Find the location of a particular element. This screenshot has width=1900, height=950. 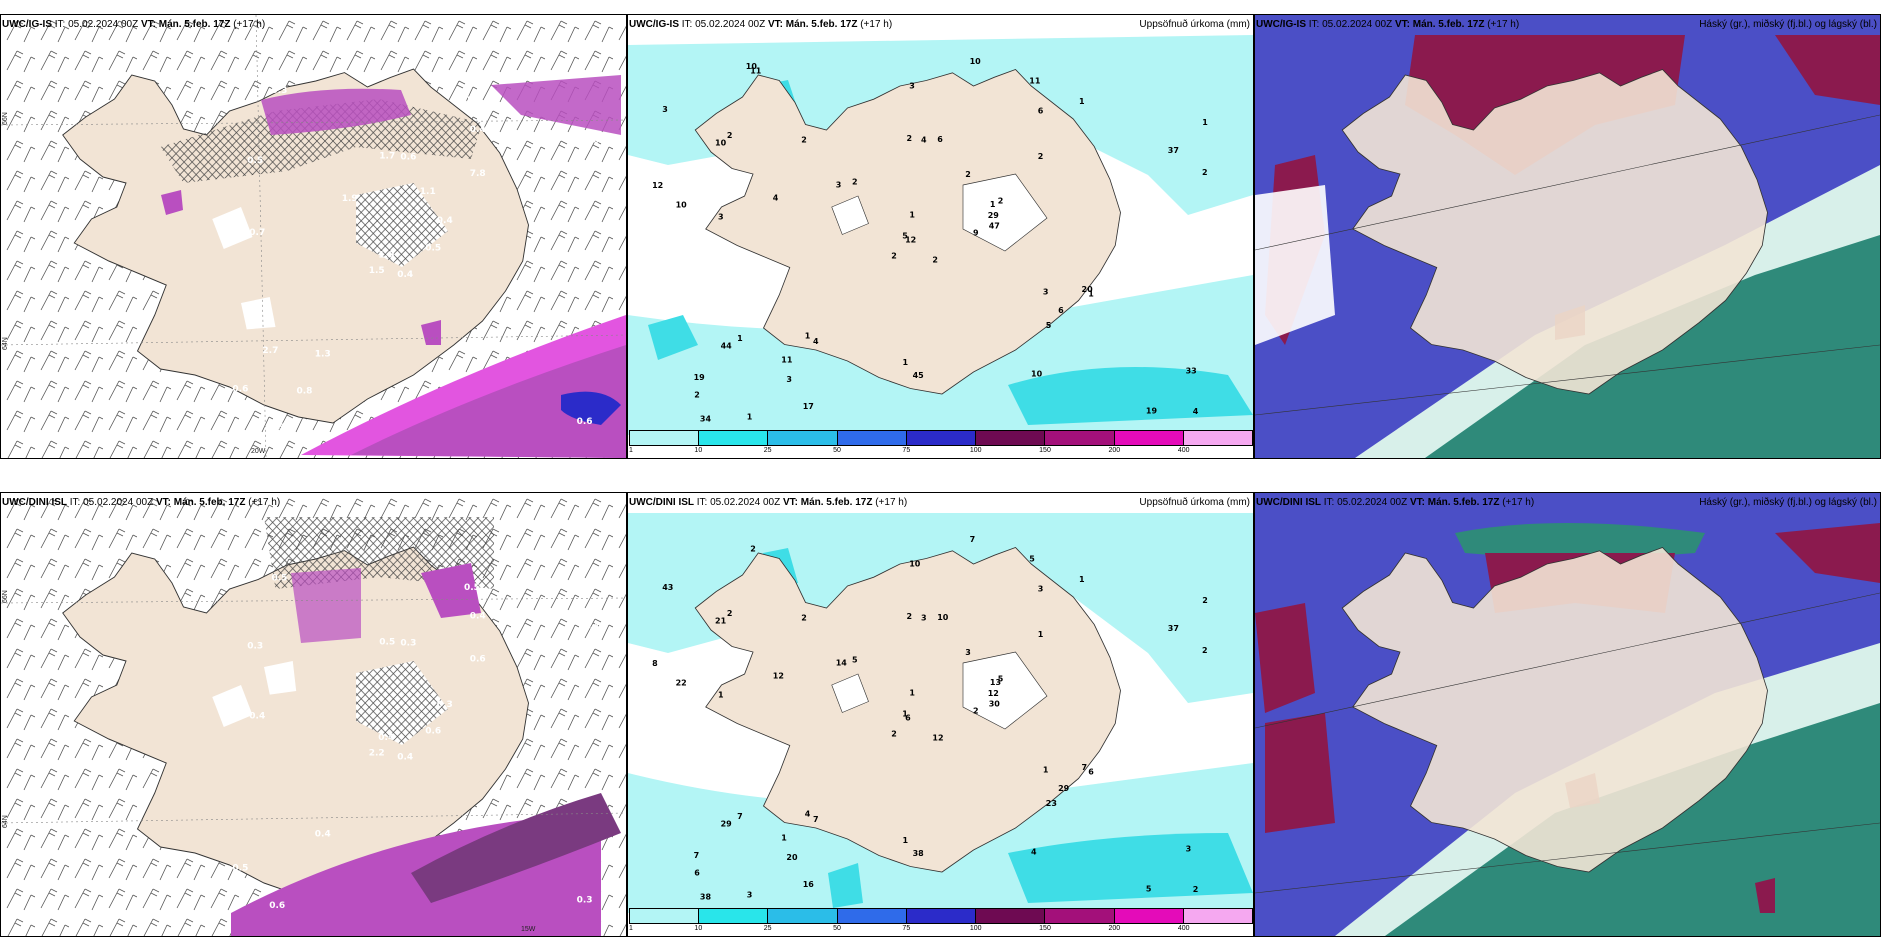

value-label: 16 is located at coordinates (809, 884).